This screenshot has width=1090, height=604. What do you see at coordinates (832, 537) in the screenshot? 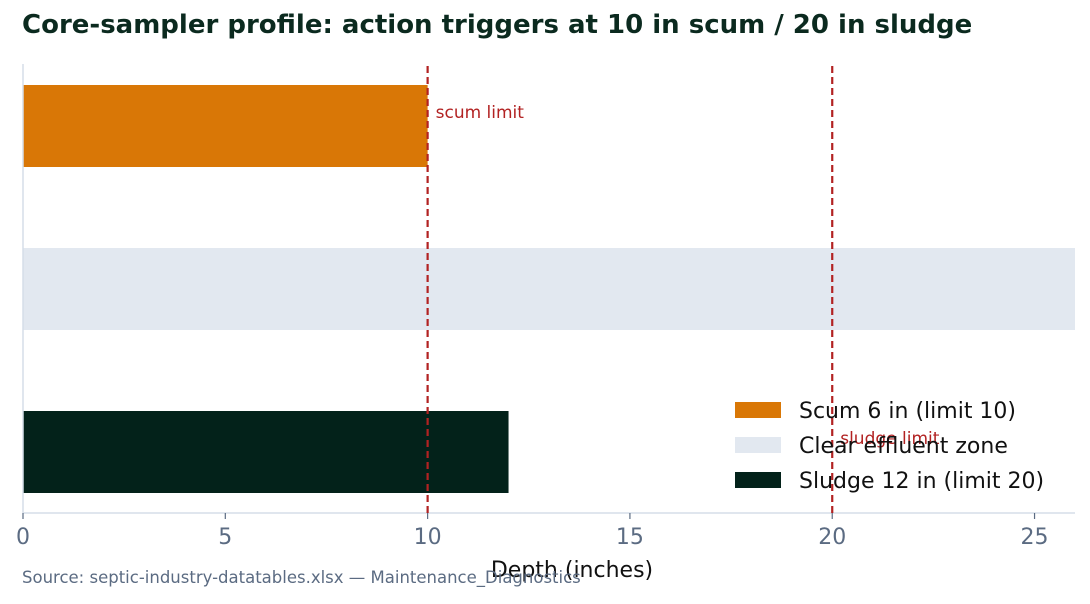
I see `x-tick-label: 20` at bounding box center [832, 537].